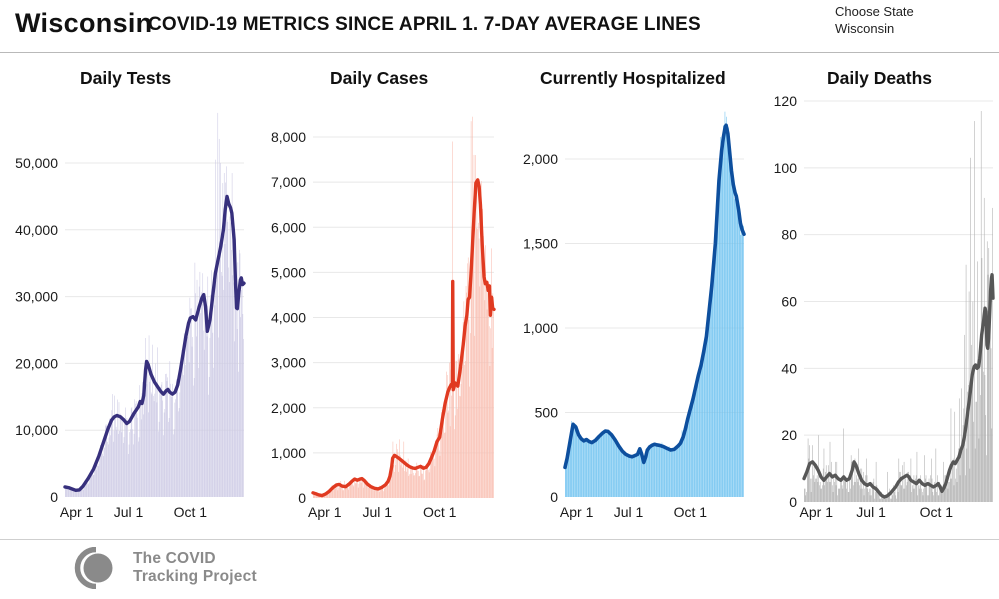  What do you see at coordinates (84, 23) in the screenshot?
I see `page-title-state: Wisconsin` at bounding box center [84, 23].